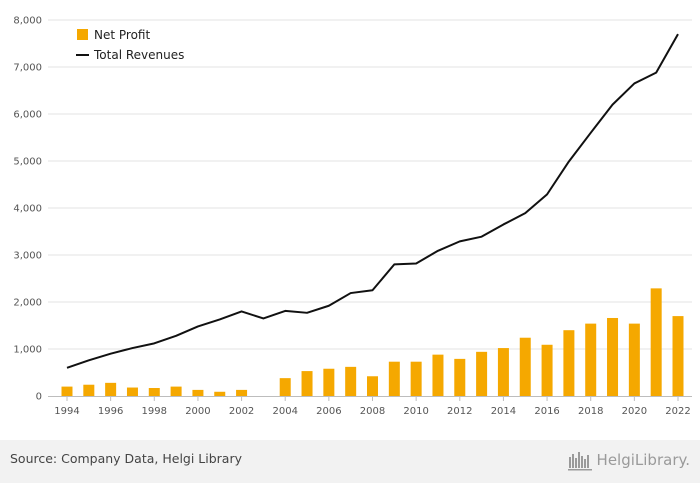 The height and width of the screenshot is (483, 700). What do you see at coordinates (27, 21) in the screenshot?
I see `y-tick-label: 8,000` at bounding box center [27, 21].